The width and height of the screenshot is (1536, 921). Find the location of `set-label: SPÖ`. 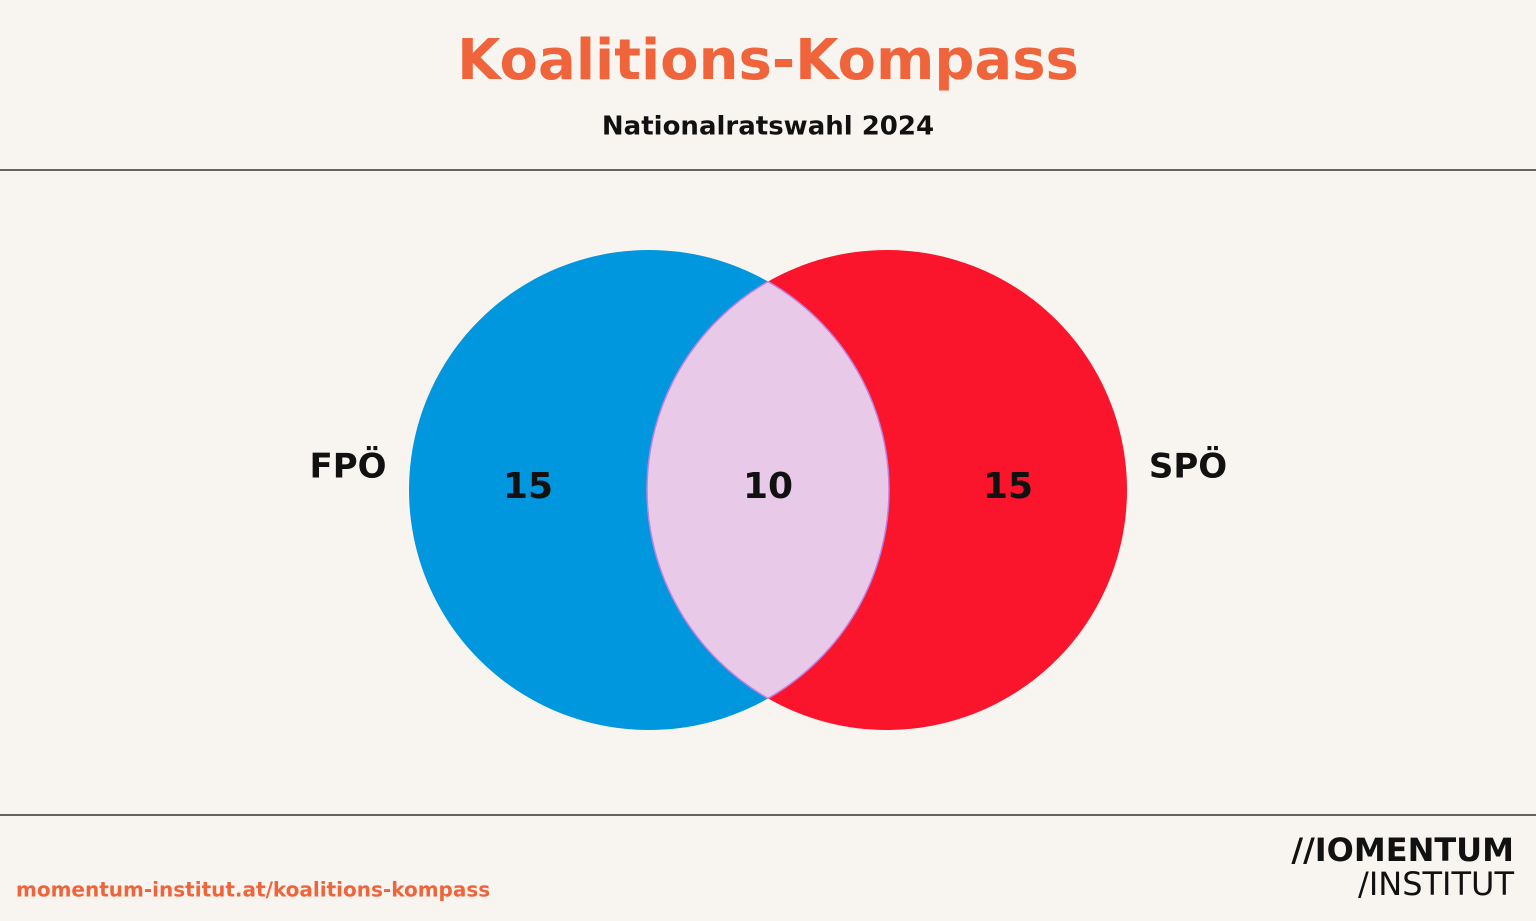

set-label: SPÖ is located at coordinates (1188, 466).